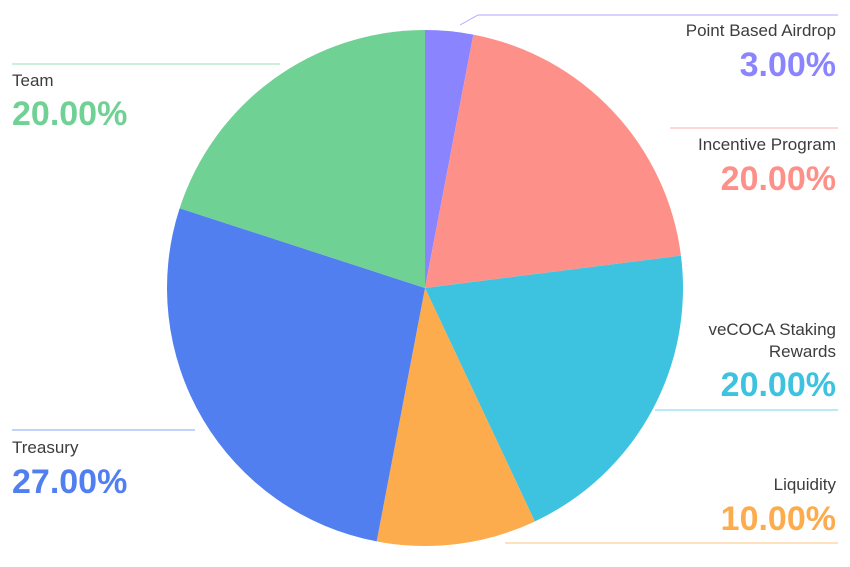  Describe the element at coordinates (778, 519) in the screenshot. I see `slice-percent-liquidity: 10.00%` at that location.